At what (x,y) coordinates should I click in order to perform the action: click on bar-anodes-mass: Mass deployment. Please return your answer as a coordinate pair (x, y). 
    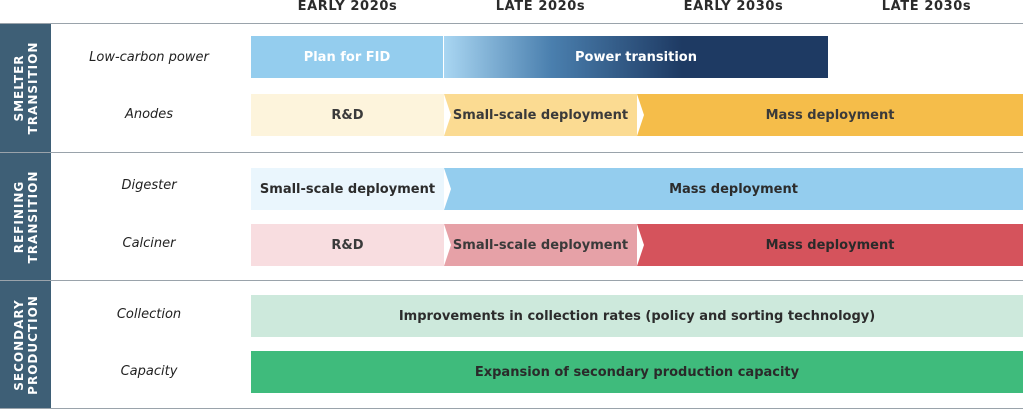
    Looking at the image, I should click on (830, 115).